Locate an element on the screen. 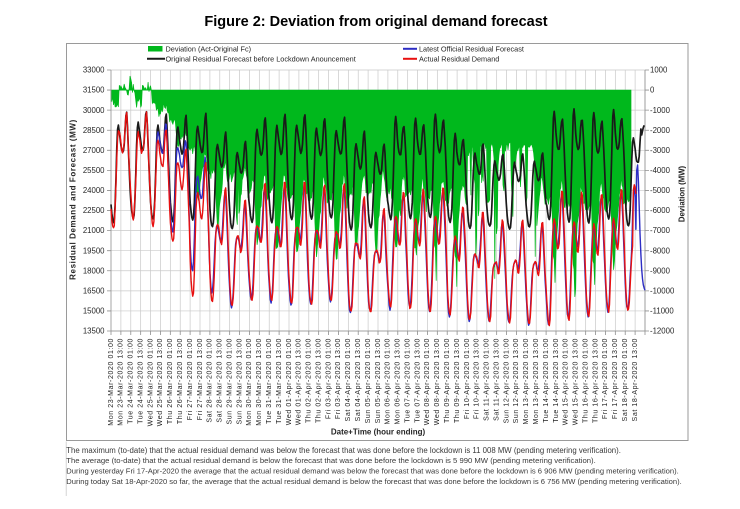 This screenshot has height=509, width=740. svg-text: 31500 is located at coordinates (94, 90).